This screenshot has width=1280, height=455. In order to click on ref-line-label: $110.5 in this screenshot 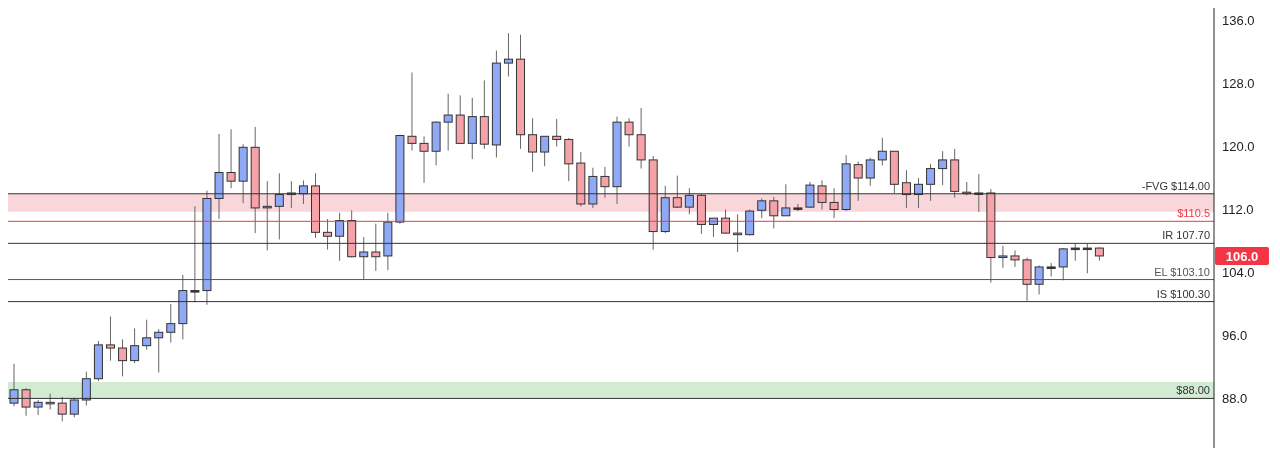, I will do `click(1193, 213)`.